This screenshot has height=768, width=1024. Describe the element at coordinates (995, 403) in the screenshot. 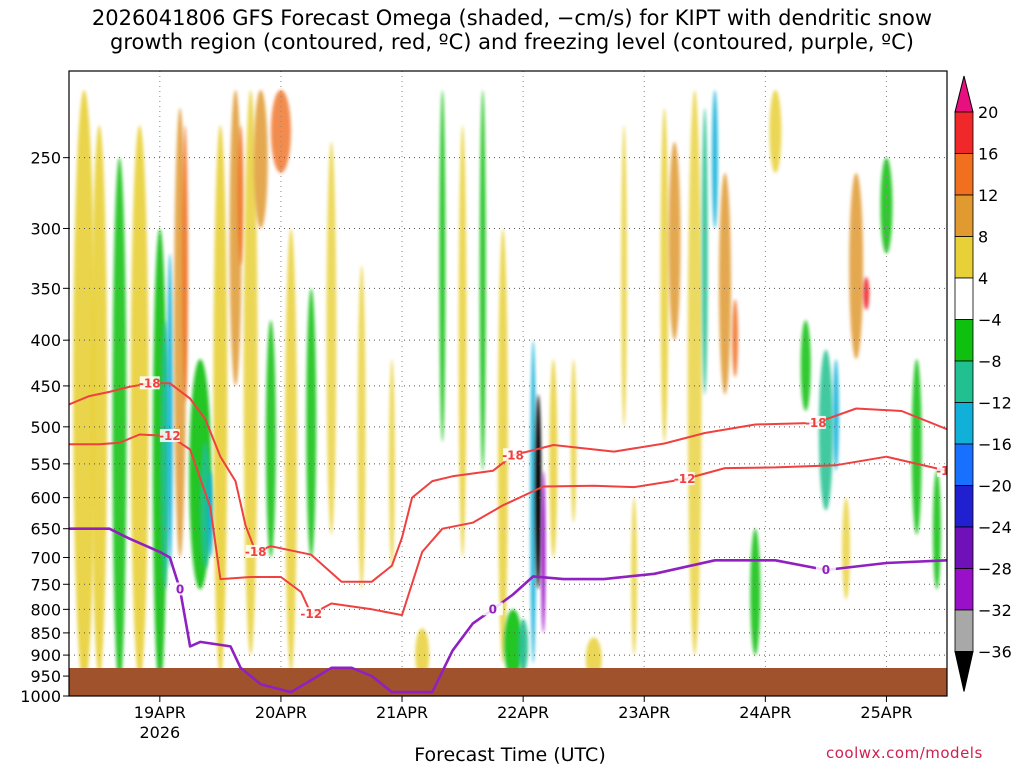

I see `colorbar-label: −12` at that location.